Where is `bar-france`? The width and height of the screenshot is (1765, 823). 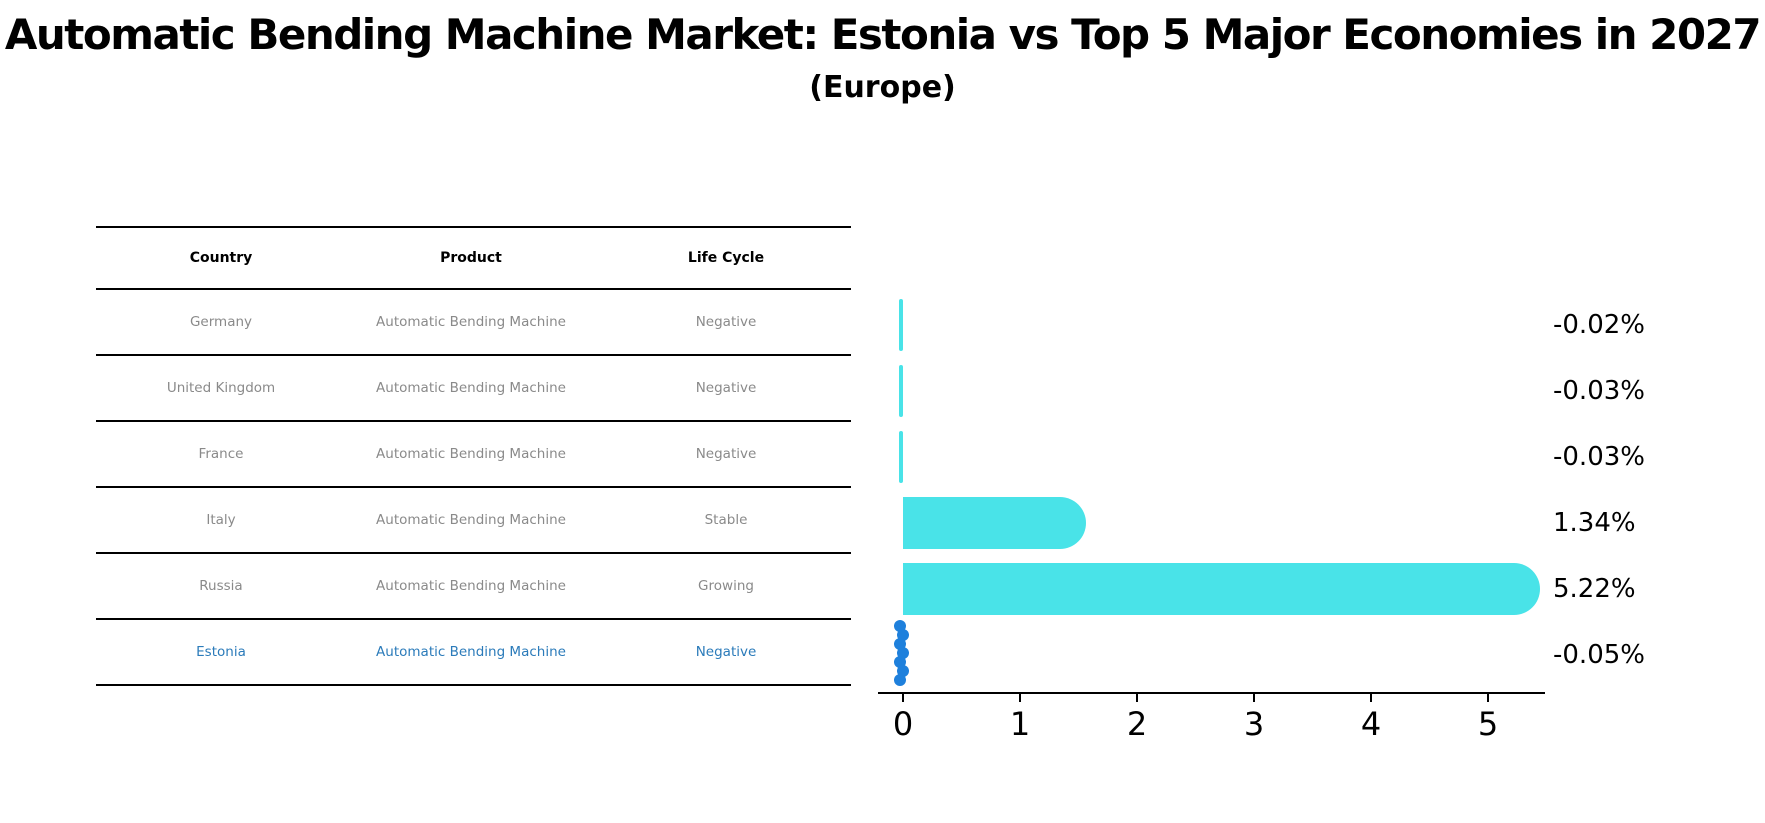 bar-france is located at coordinates (901, 457).